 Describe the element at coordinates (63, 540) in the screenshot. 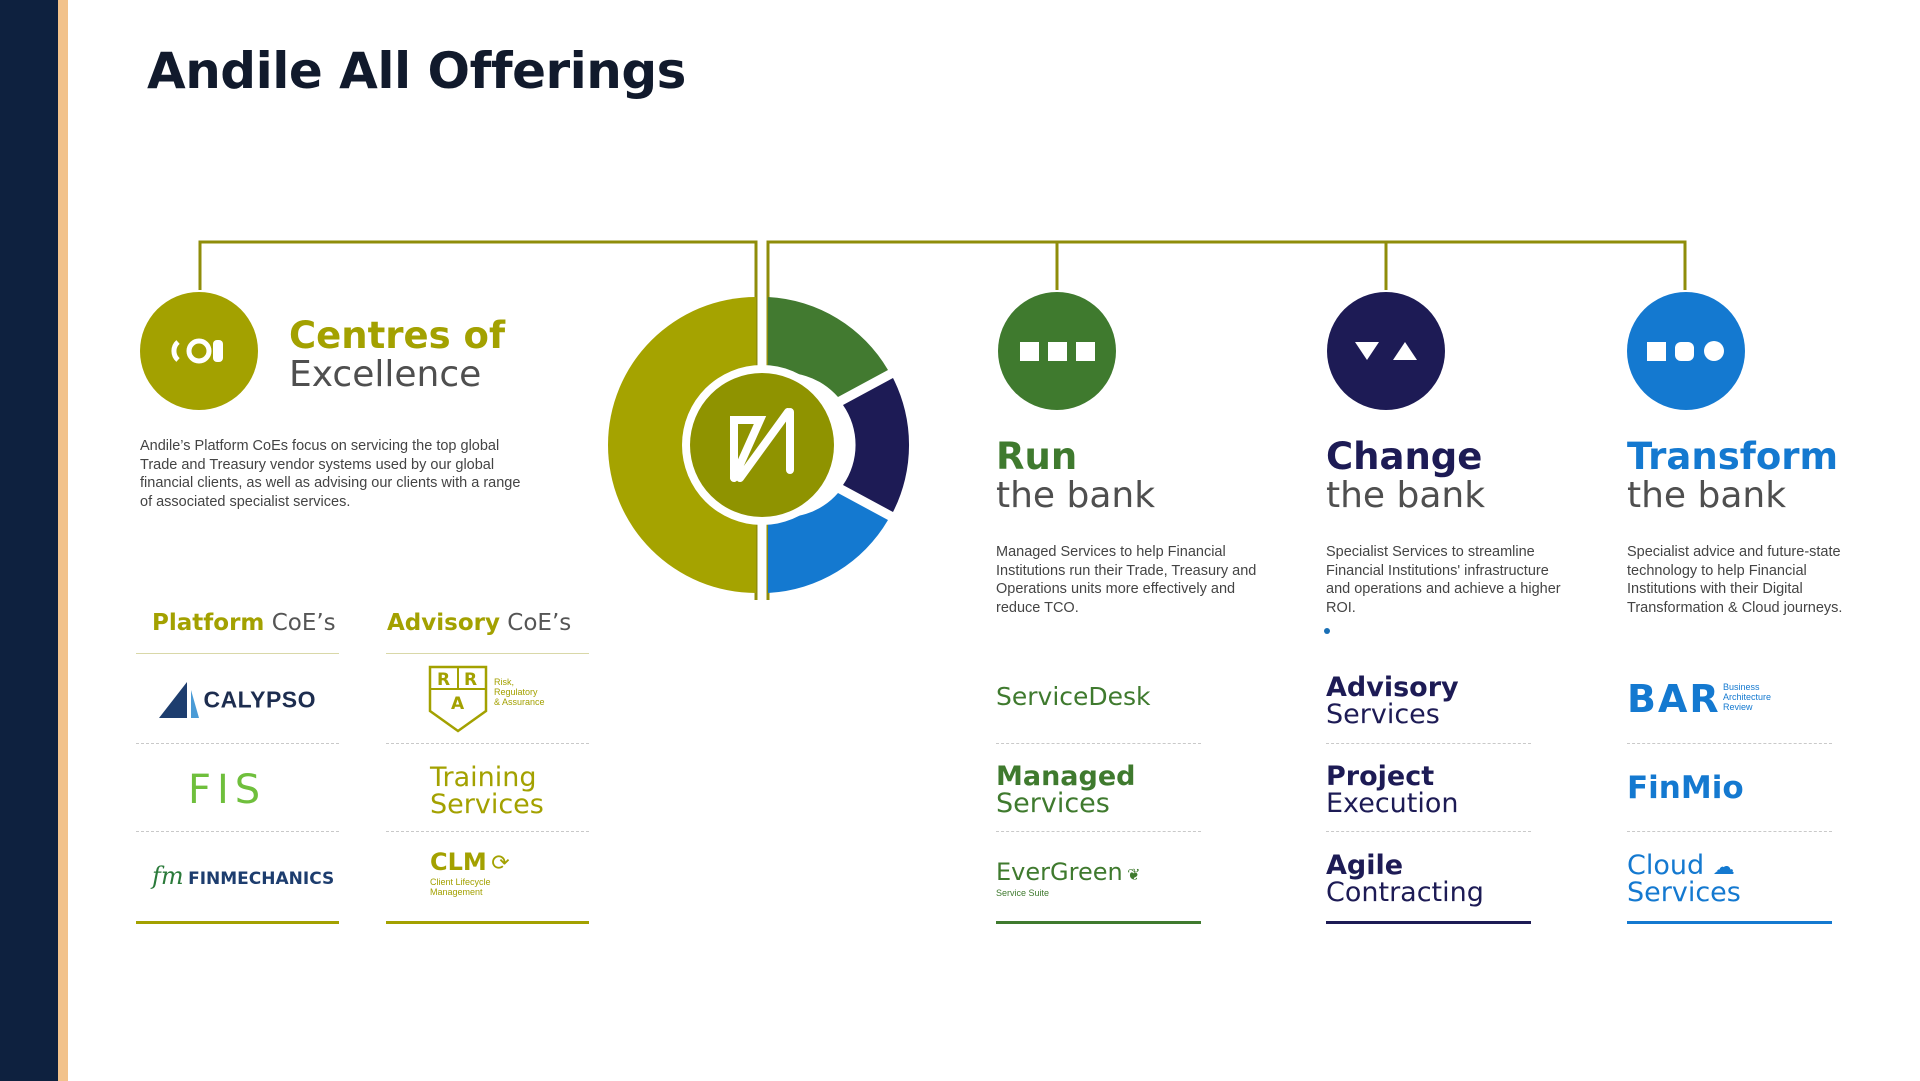

I see `sidebar-accent-stripe` at that location.